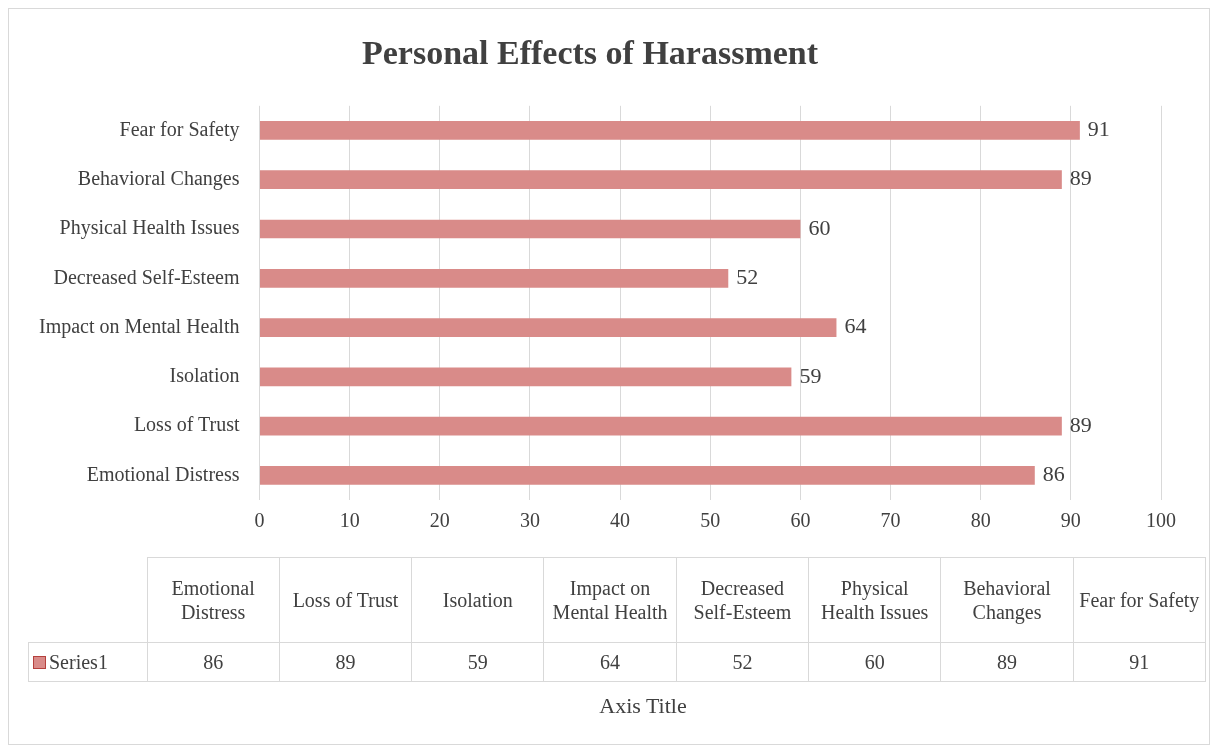  Describe the element at coordinates (87, 662) in the screenshot. I see `legend-label: Series1` at that location.